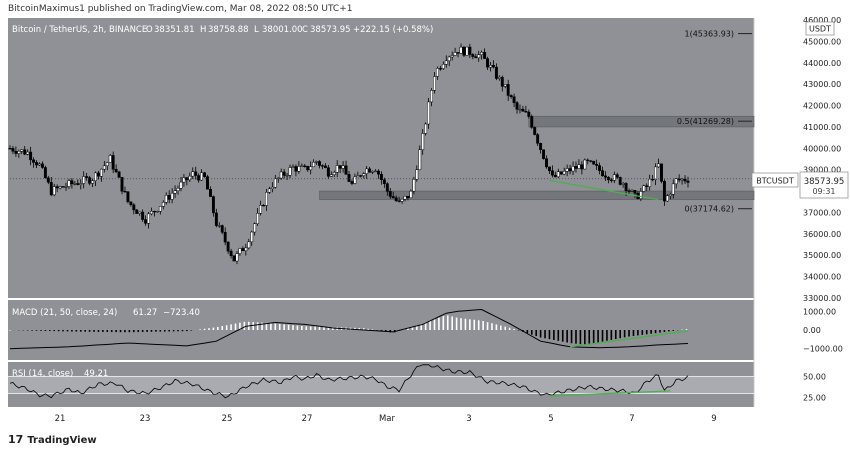 This screenshot has height=450, width=850. Describe the element at coordinates (709, 209) in the screenshot. I see `fib-level-label: 0(37174.62)` at that location.